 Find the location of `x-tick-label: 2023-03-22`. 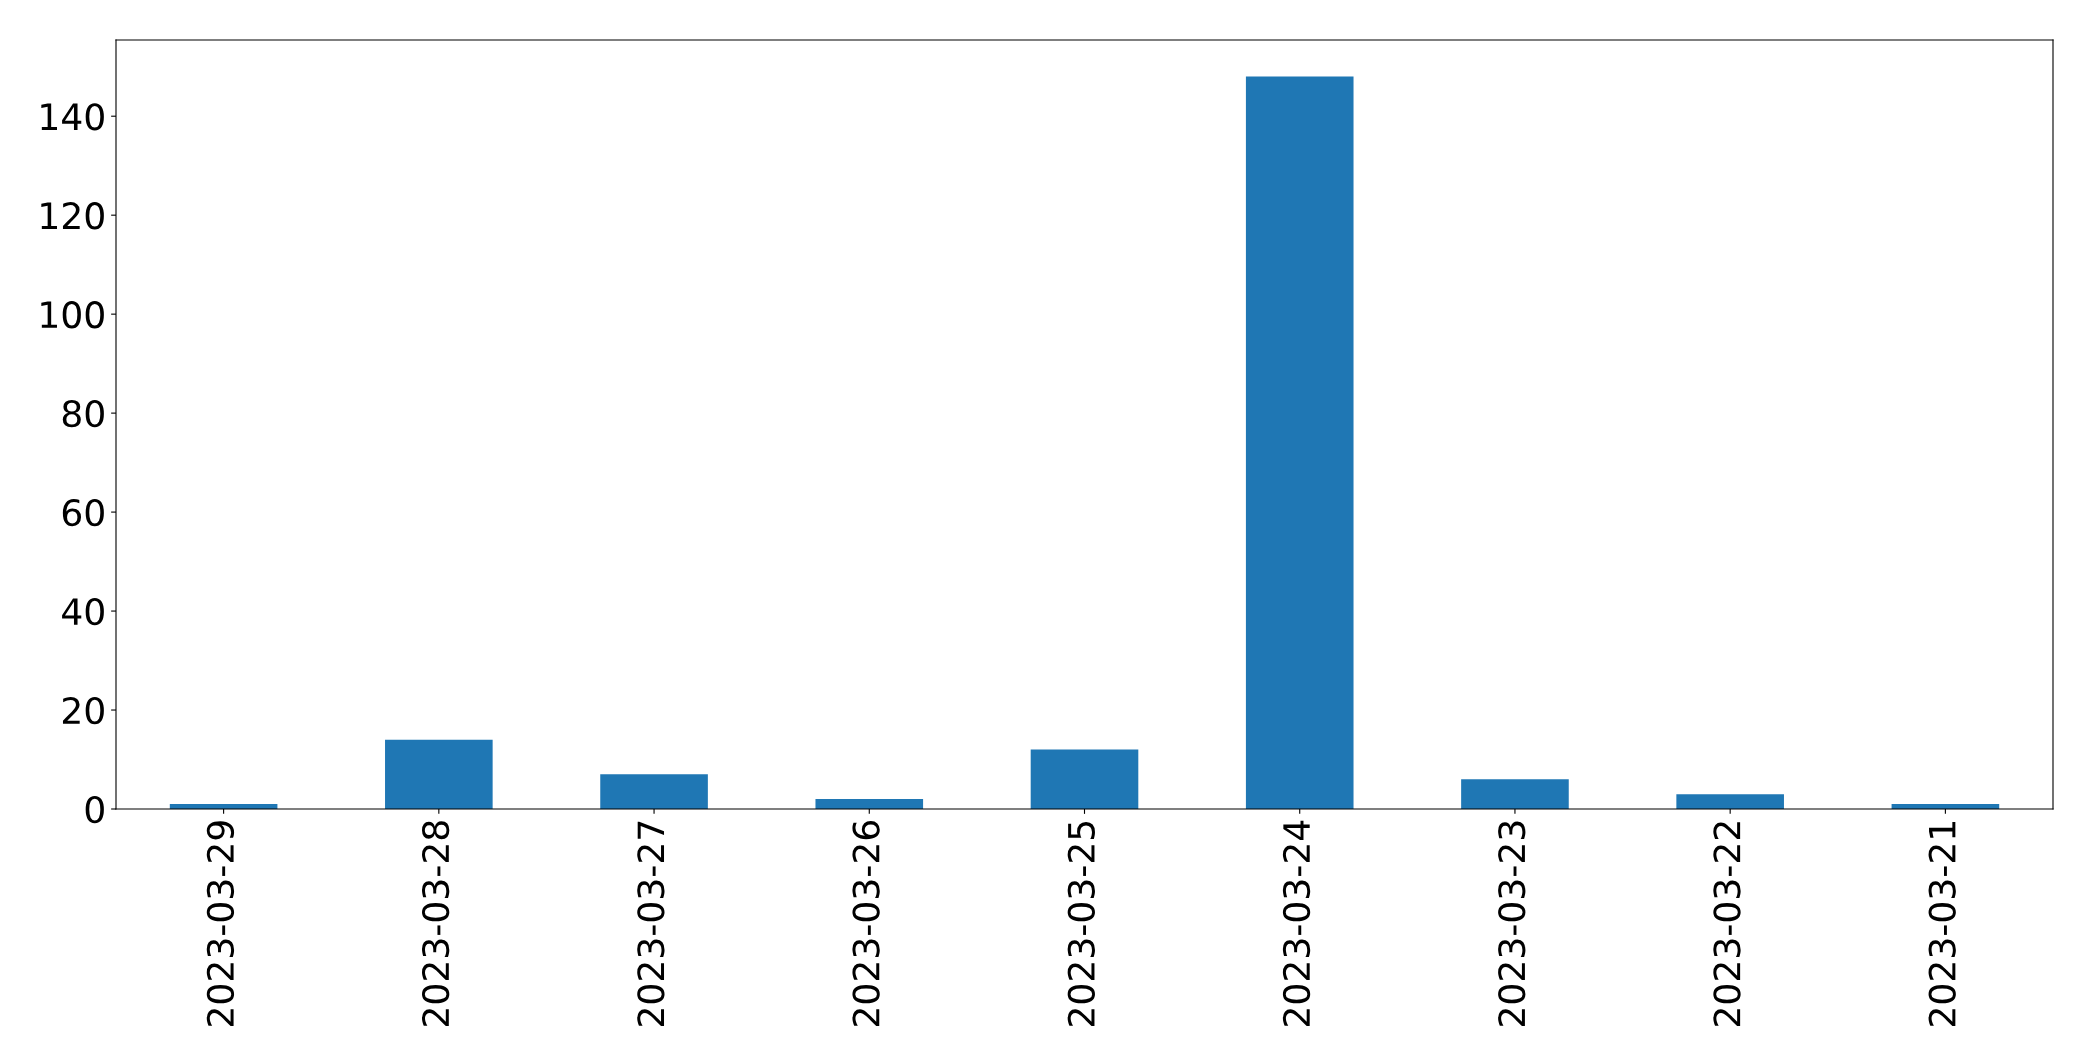

x-tick-label: 2023-03-22 is located at coordinates (1727, 924).